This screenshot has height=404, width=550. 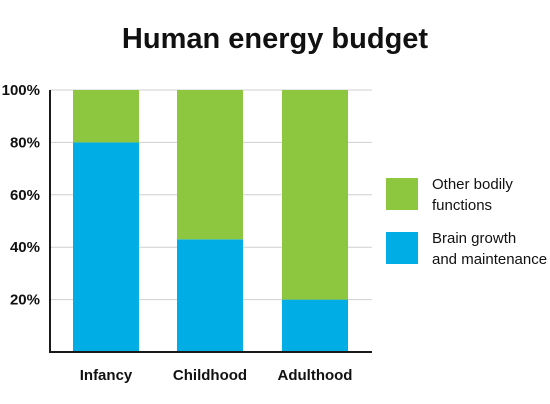 I want to click on x-tick-labels: Infancy Childhood Adulthood, so click(x=216, y=375).